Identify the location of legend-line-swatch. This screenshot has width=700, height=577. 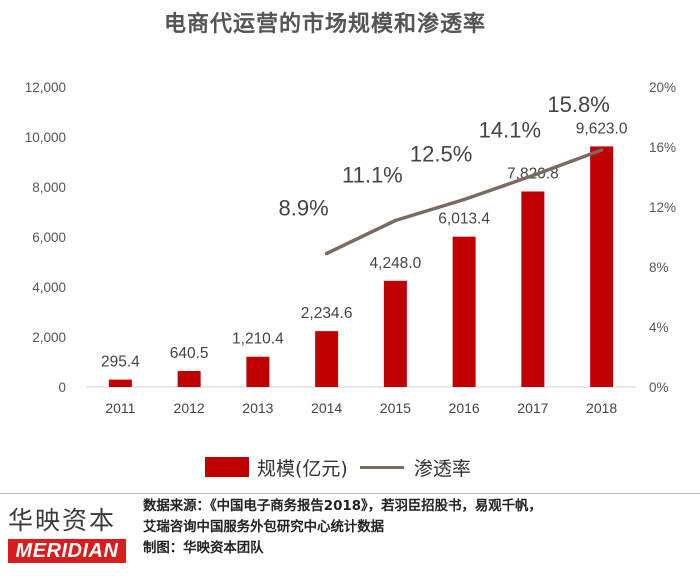
(381, 467).